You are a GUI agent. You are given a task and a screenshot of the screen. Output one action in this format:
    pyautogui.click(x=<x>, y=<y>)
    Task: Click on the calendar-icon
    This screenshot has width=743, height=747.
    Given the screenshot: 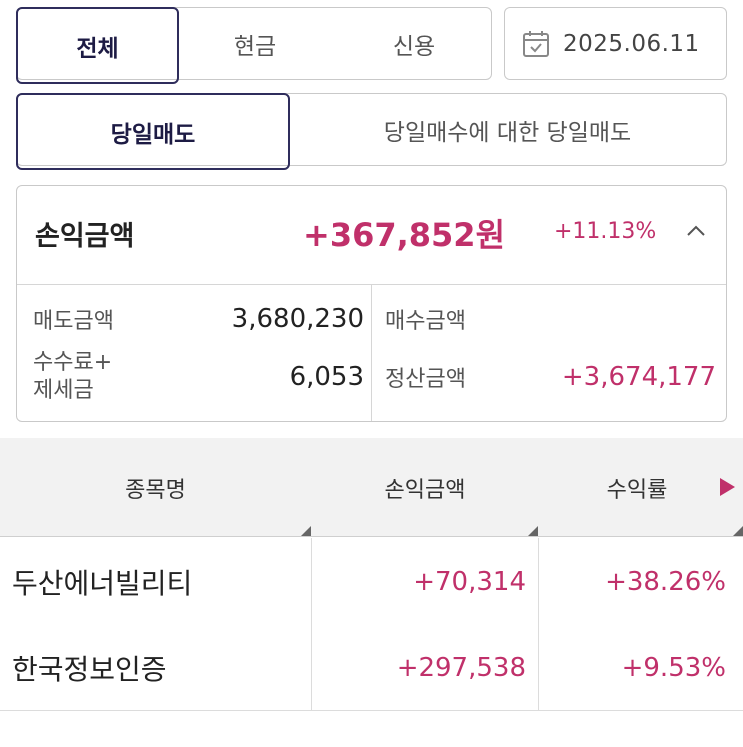 What is the action you would take?
    pyautogui.click(x=536, y=44)
    